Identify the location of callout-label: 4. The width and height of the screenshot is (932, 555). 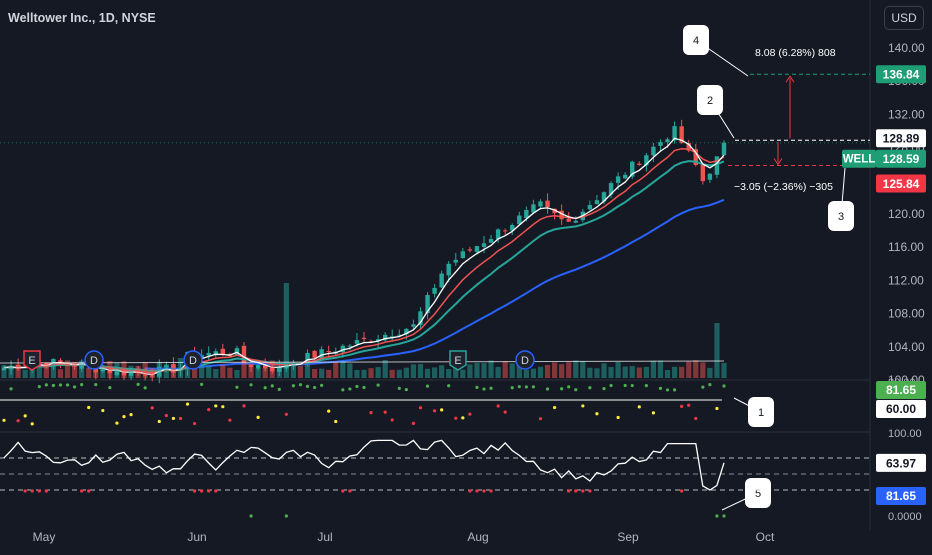
(696, 41).